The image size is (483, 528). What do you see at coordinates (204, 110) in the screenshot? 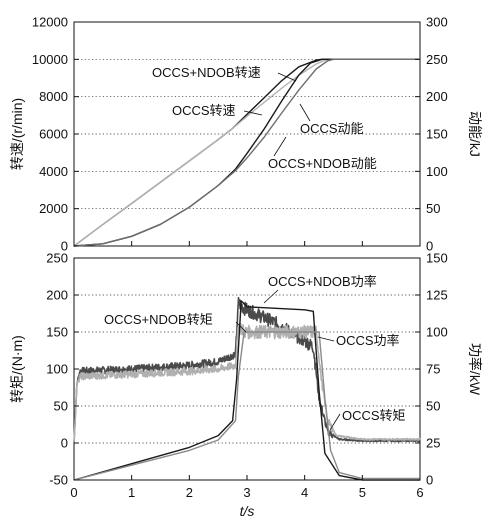
I see `annotation-occs-speed: OCCS转速` at bounding box center [204, 110].